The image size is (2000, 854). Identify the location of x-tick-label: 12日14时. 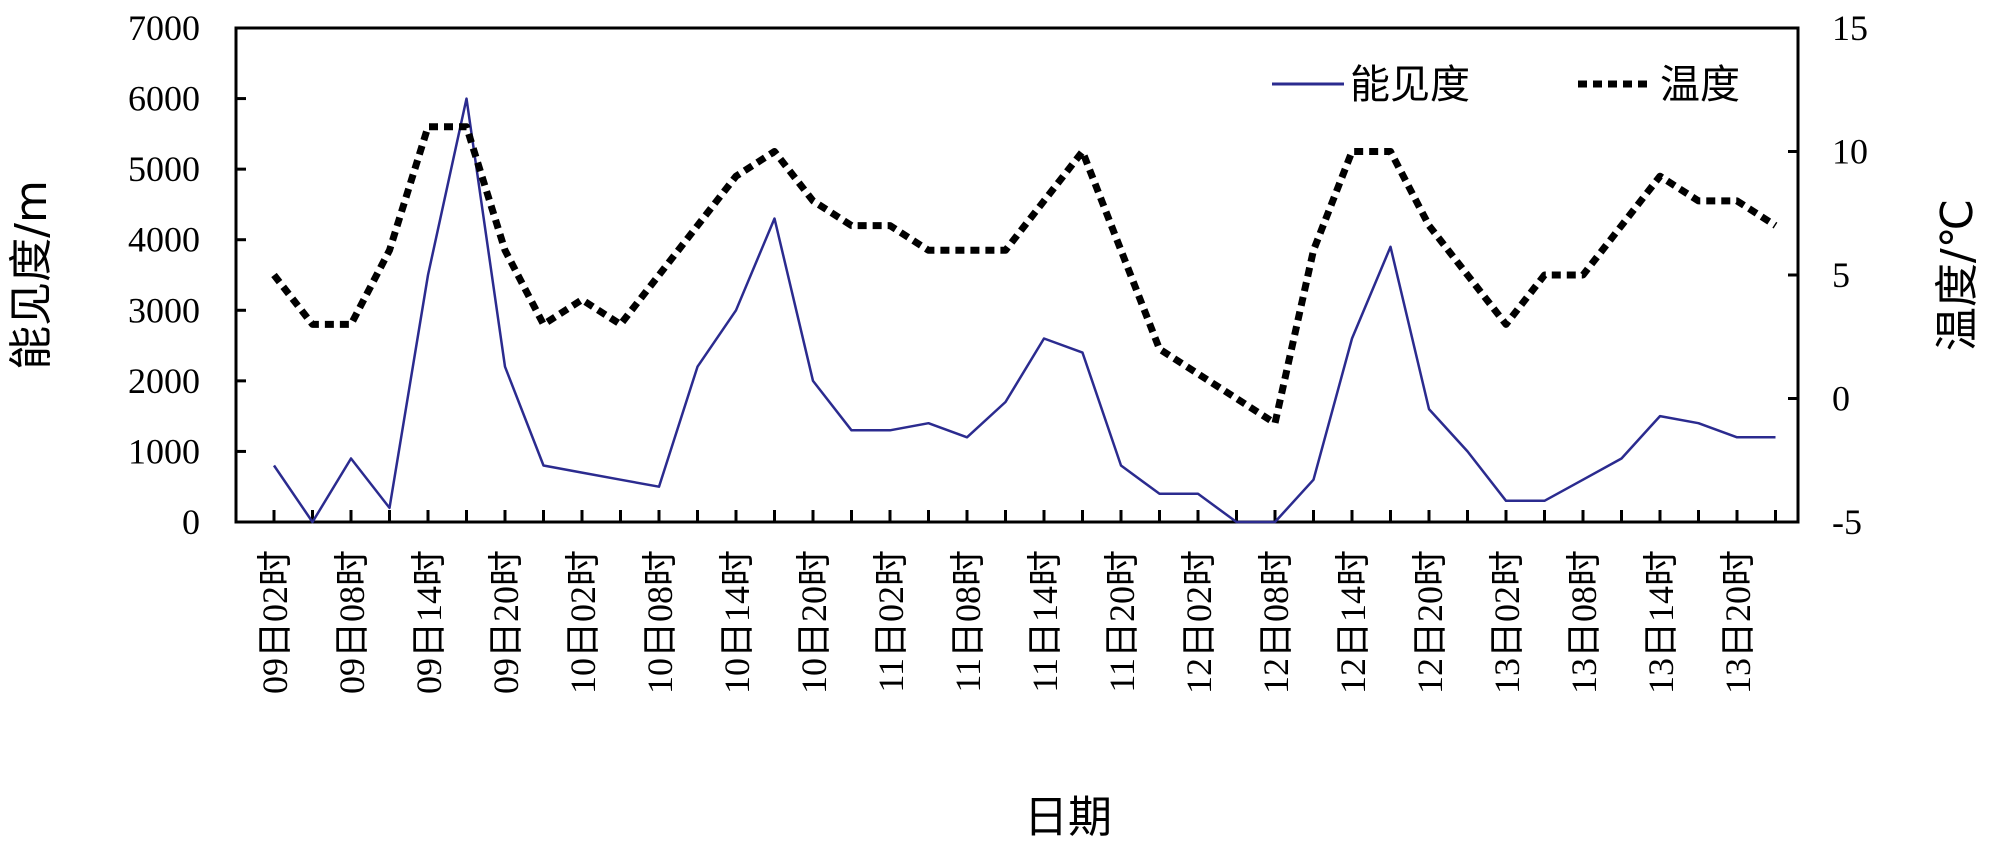
(1353, 622).